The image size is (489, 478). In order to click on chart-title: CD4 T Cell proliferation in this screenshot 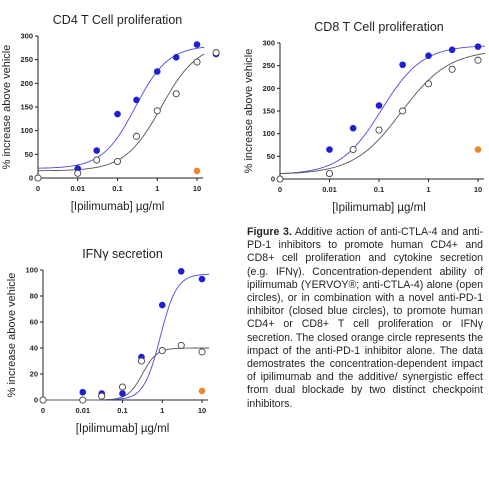, I will do `click(118, 20)`.